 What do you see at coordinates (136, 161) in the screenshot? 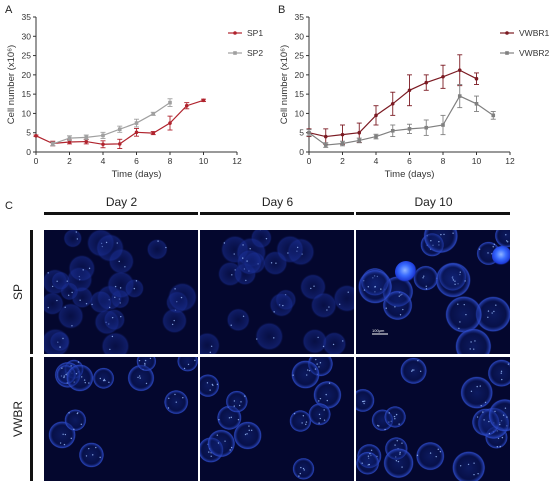
I see `x-tick-label: 6` at bounding box center [136, 161].